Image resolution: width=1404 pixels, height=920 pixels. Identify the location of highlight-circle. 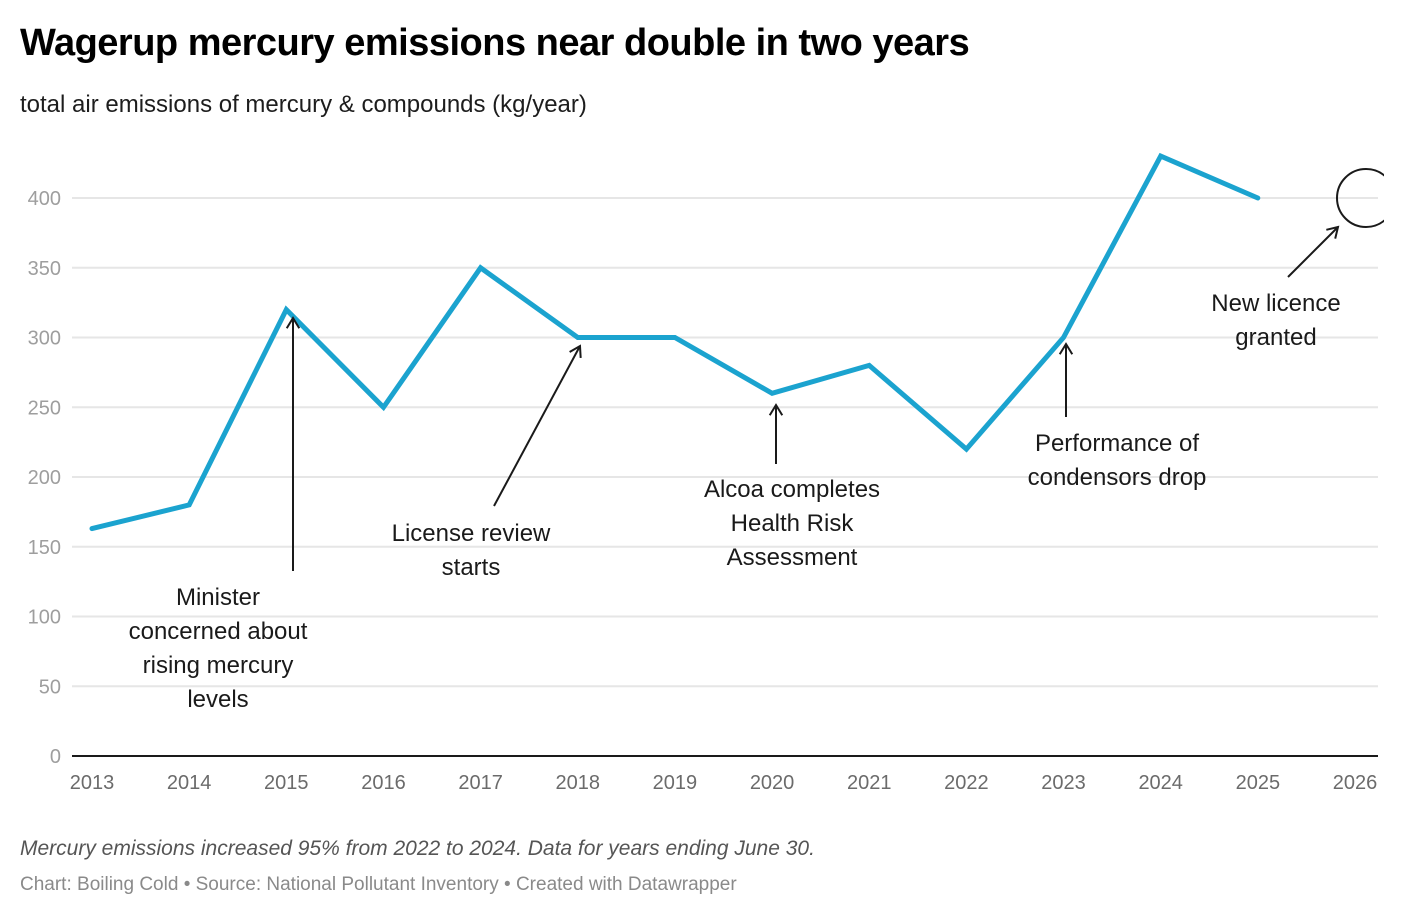
(1360, 198).